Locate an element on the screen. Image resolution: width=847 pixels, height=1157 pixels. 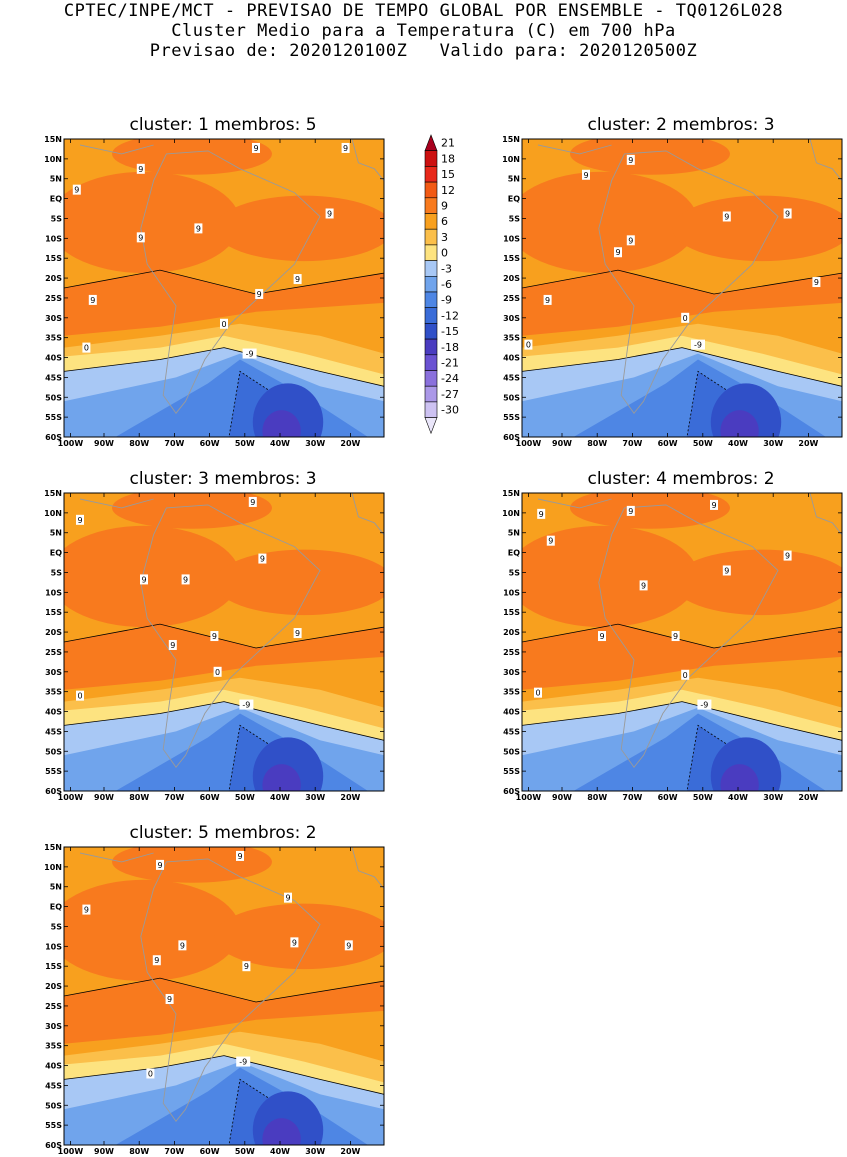
colorbar-label: -24 is located at coordinates (450, 378).